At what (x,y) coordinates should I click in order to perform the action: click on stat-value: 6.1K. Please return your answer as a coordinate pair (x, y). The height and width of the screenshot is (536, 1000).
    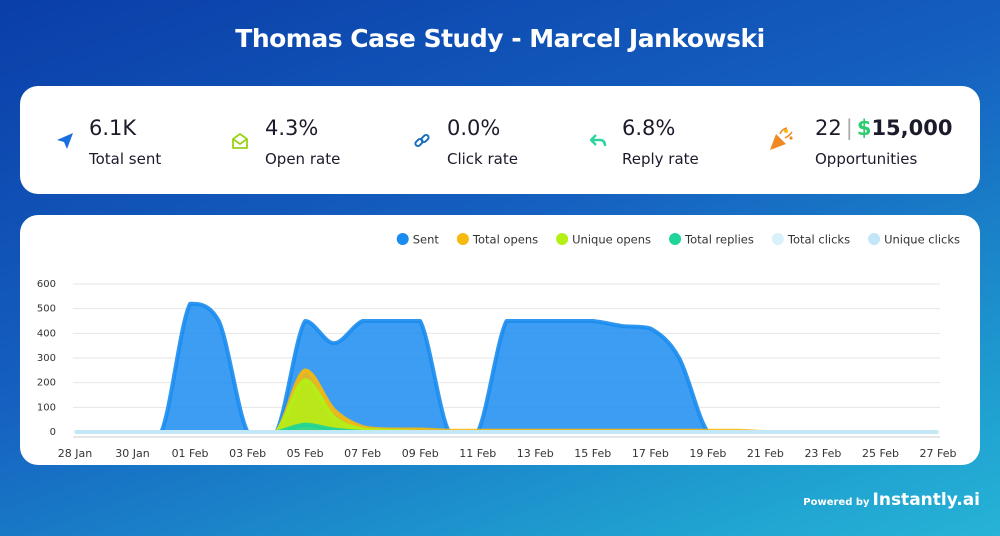
    Looking at the image, I should click on (113, 128).